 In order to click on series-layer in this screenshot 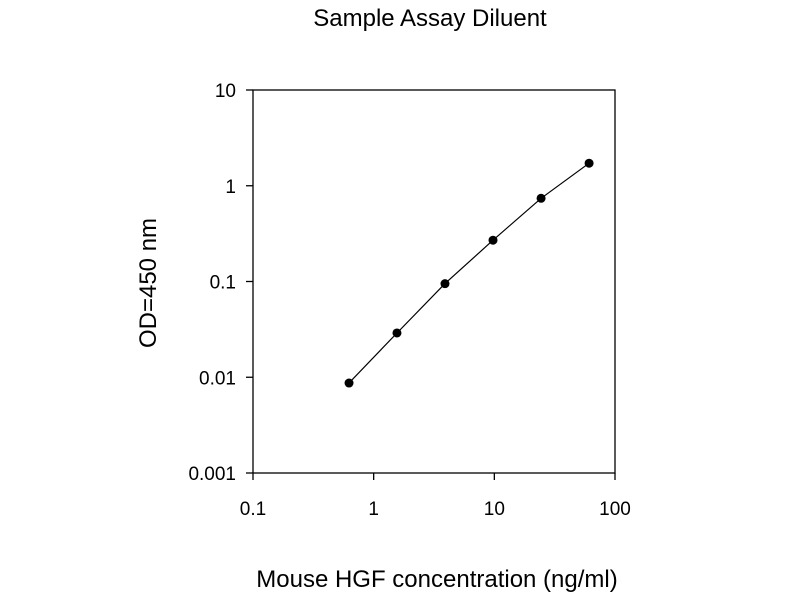, I will do `click(469, 273)`.